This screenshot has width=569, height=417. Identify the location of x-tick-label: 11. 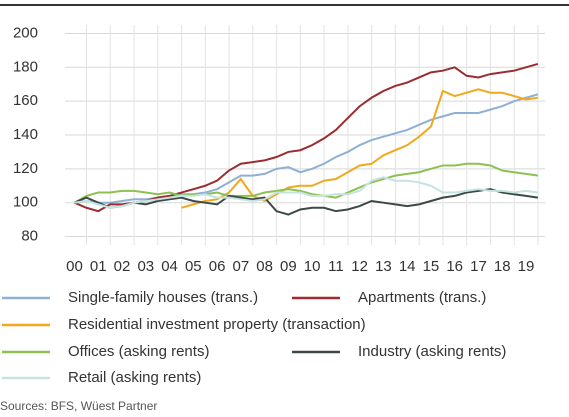
(336, 266).